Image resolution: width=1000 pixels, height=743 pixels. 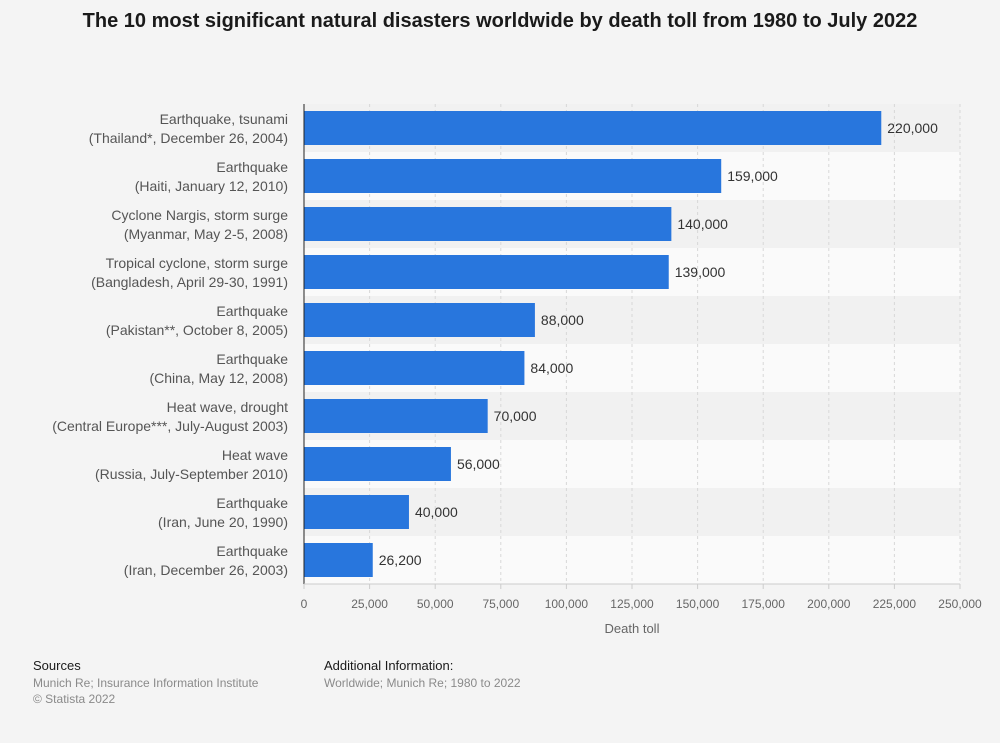 What do you see at coordinates (206, 234) in the screenshot?
I see `category-label: (Myanmar, May 2-5, 2008)` at bounding box center [206, 234].